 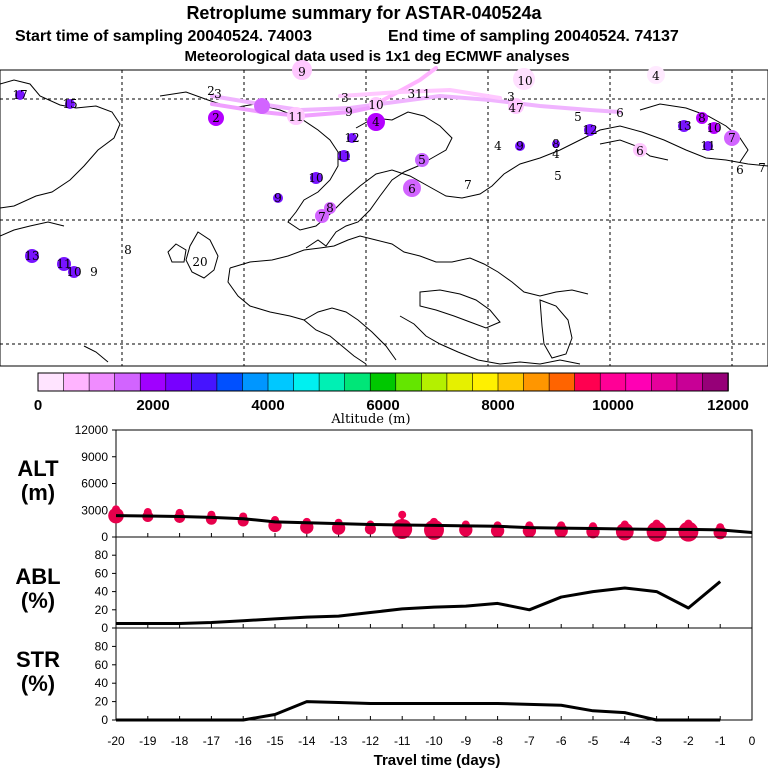 What do you see at coordinates (593, 741) in the screenshot?
I see `x-tick-label: -5` at bounding box center [593, 741].